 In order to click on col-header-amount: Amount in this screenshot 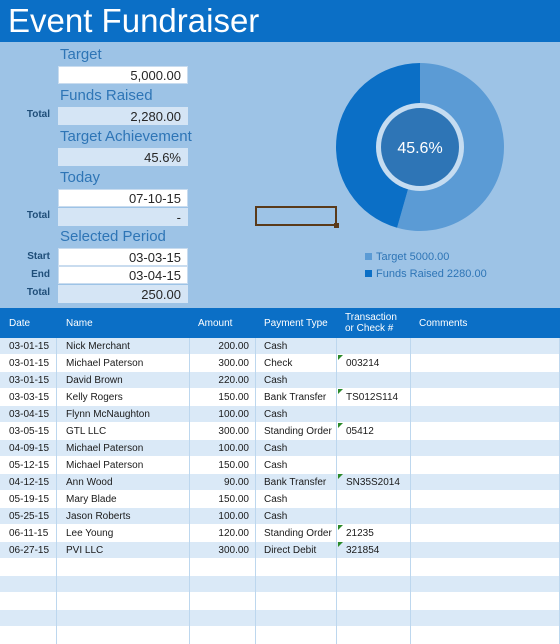, I will do `click(215, 323)`.